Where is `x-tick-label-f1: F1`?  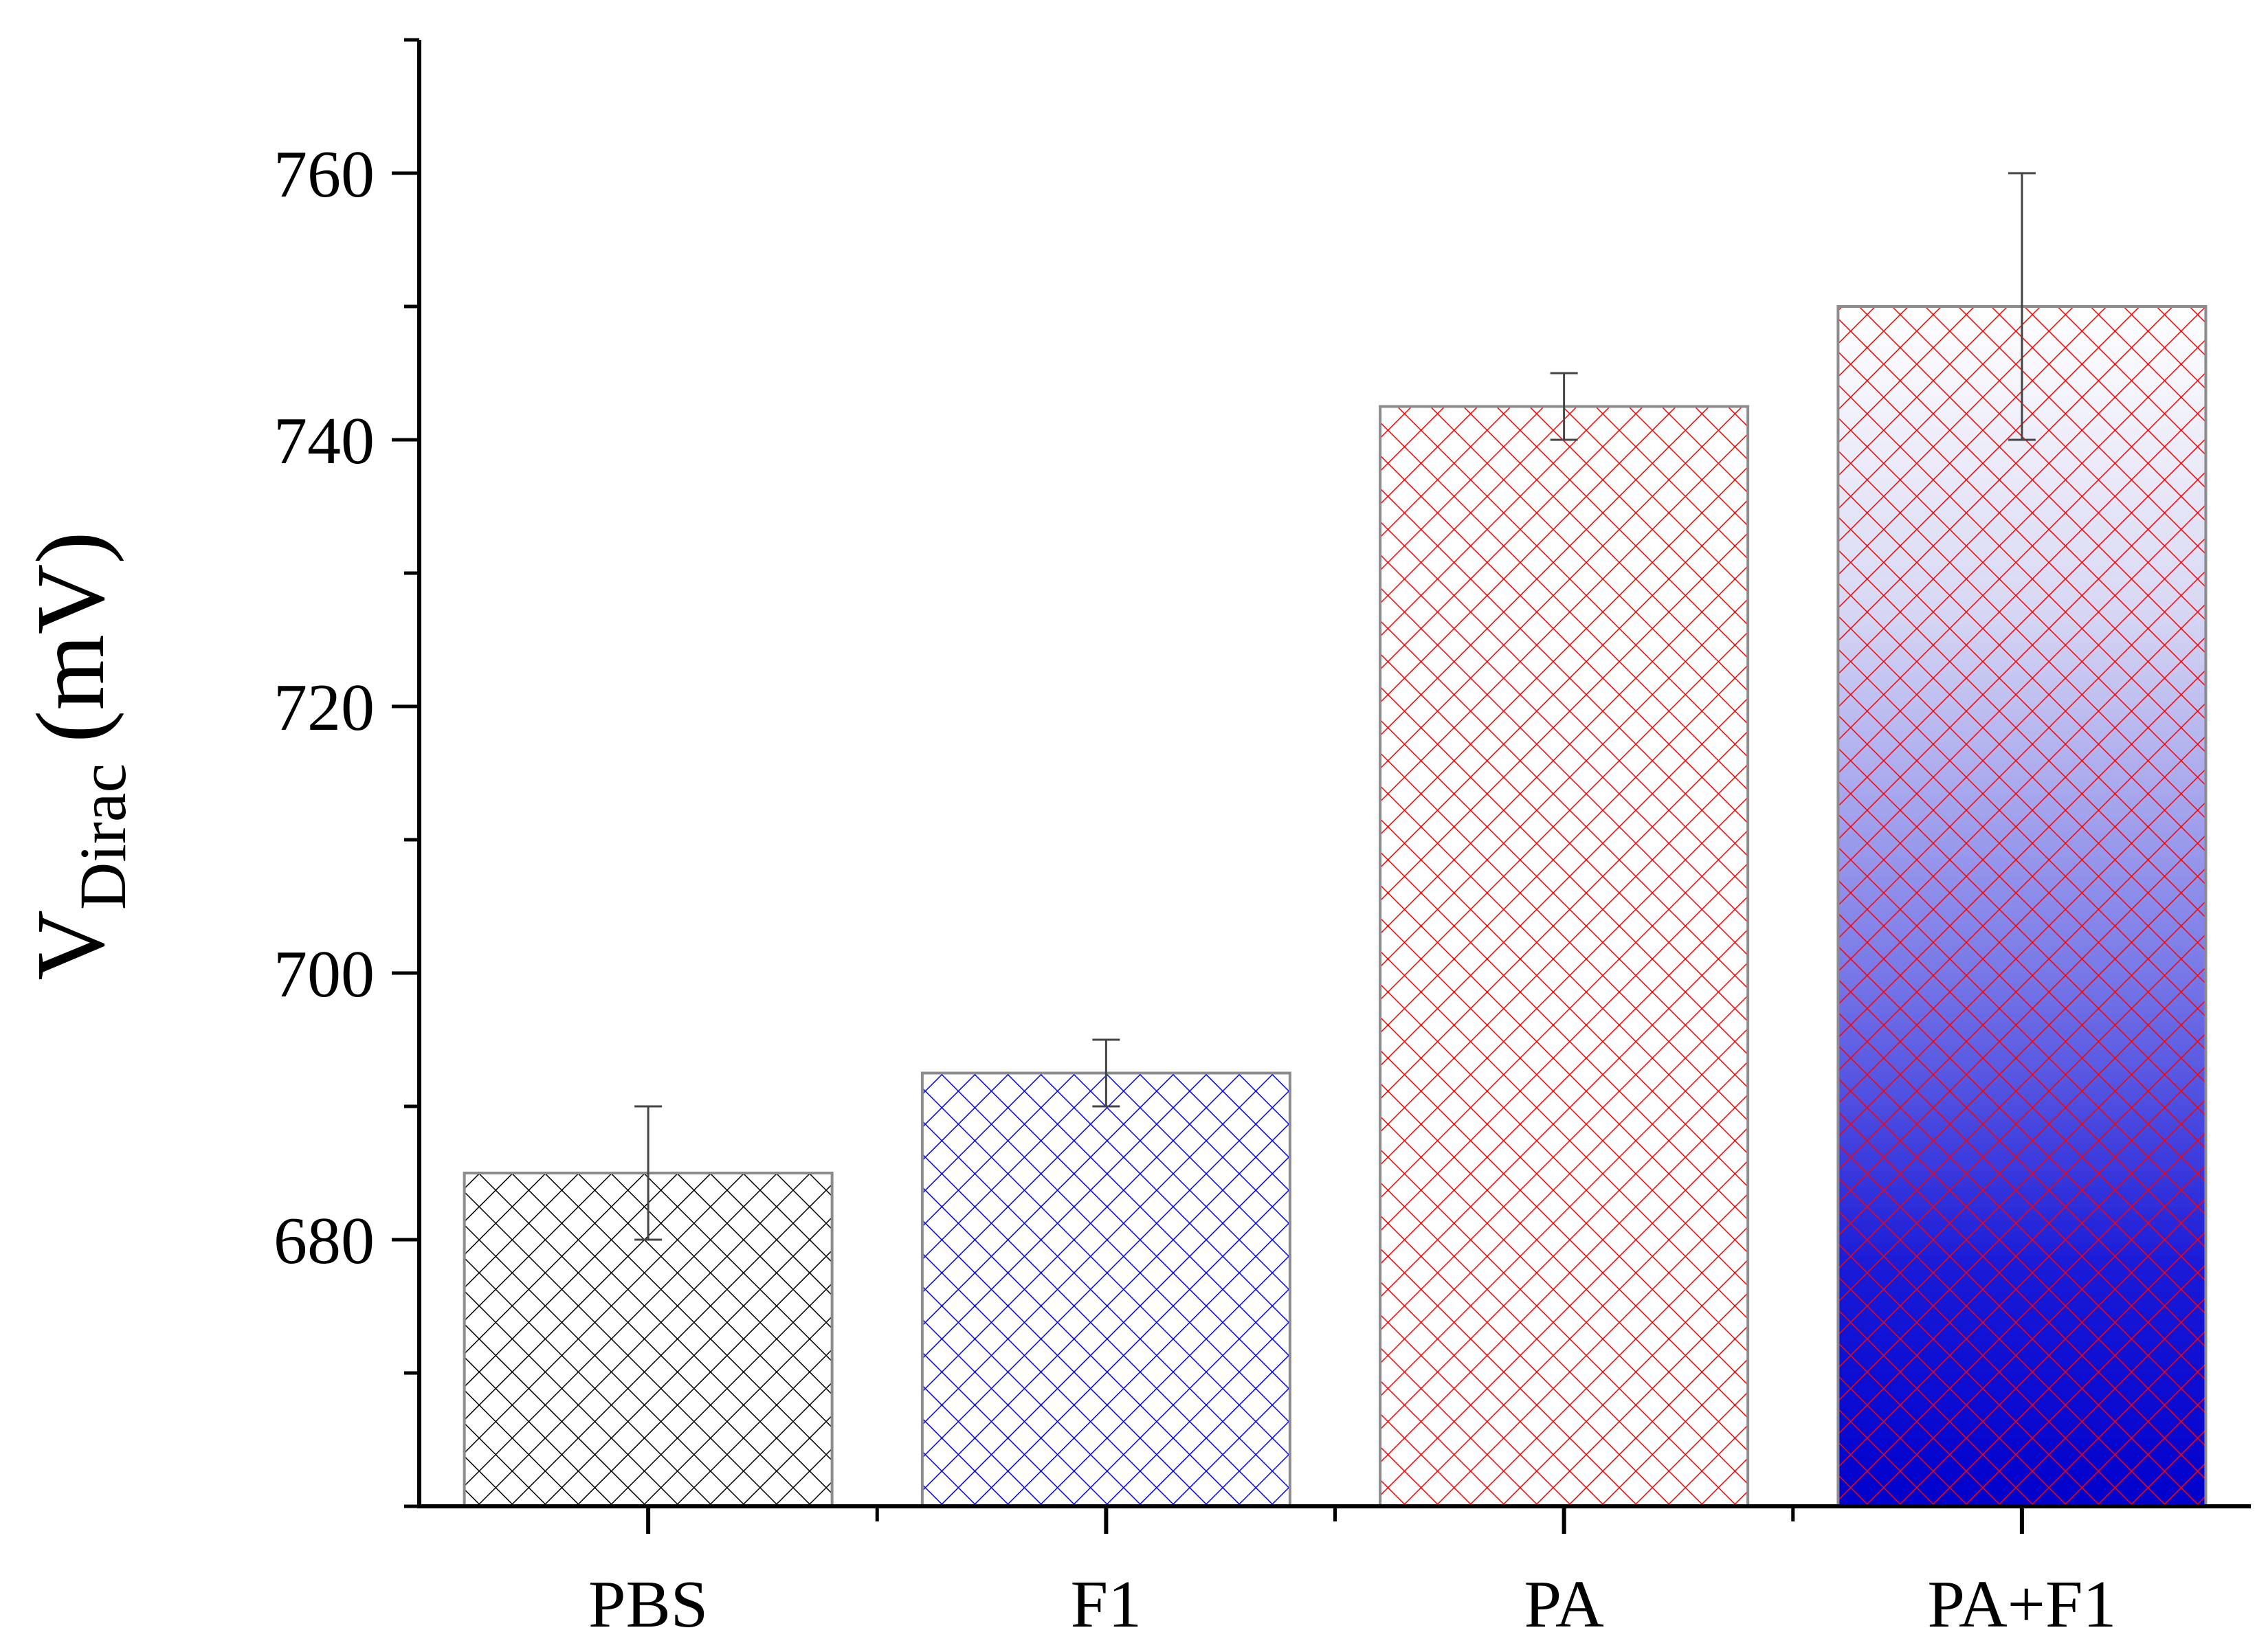
x-tick-label-f1: F1 is located at coordinates (1106, 1604).